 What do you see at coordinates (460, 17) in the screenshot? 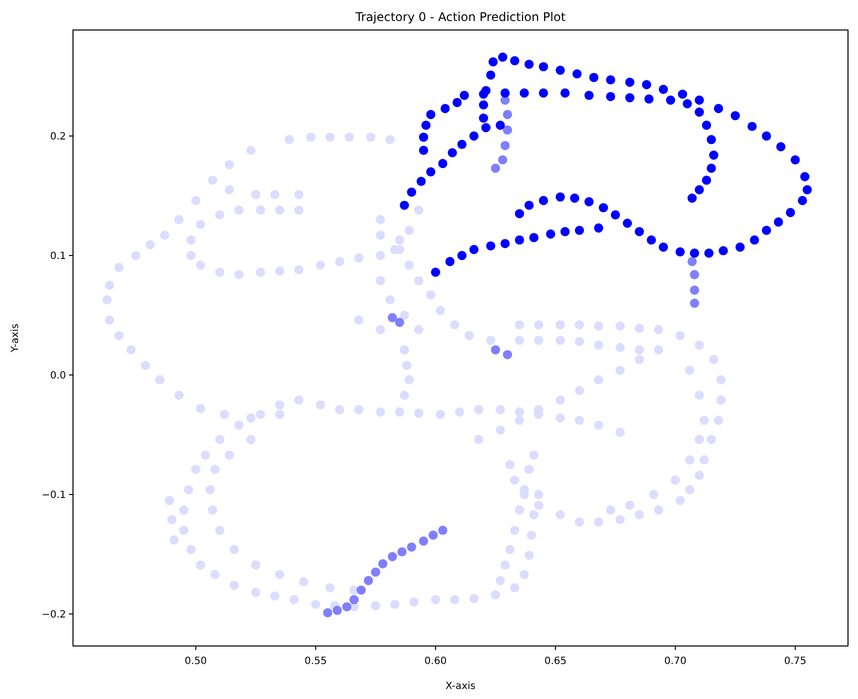
I see `chart-title: Trajectory 0 - Action Prediction Plot` at bounding box center [460, 17].